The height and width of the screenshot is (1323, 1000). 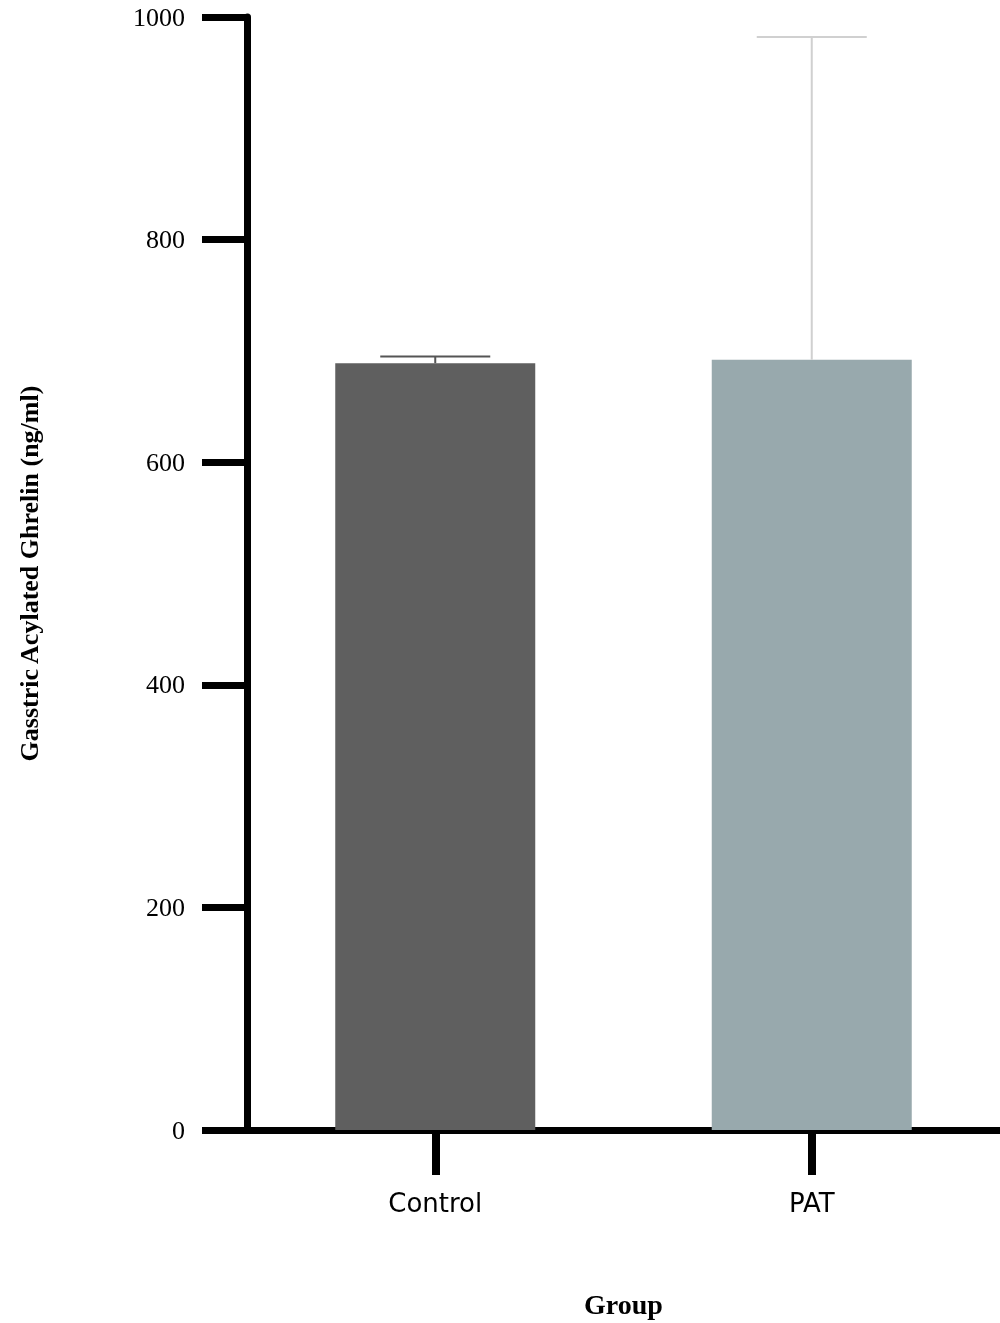 What do you see at coordinates (165, 685) in the screenshot?
I see `y-tick-label: 400` at bounding box center [165, 685].